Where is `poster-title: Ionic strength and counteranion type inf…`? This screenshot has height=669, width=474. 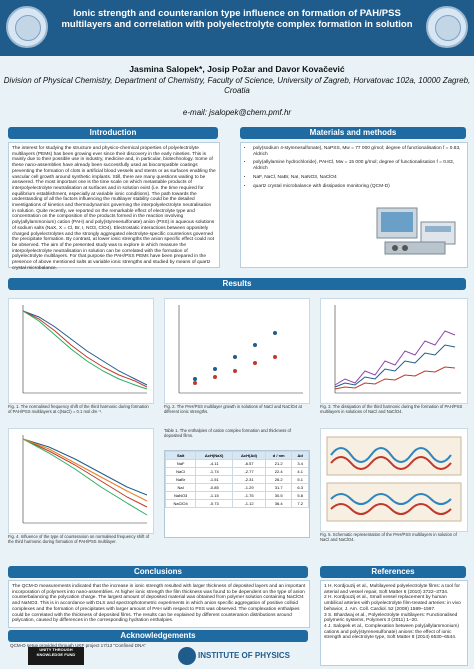 poster-title: Ionic strength and counteranion type inf… is located at coordinates (237, 19).